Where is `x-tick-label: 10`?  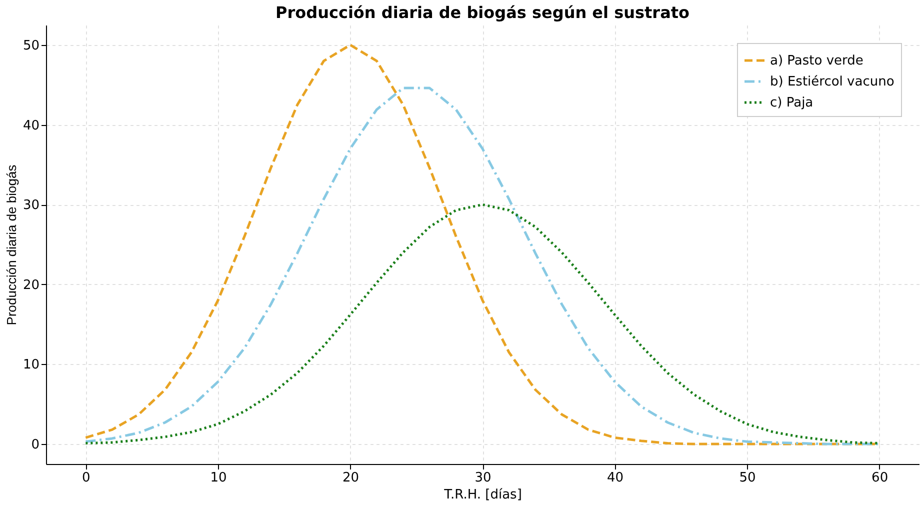
x-tick-label: 10 is located at coordinates (218, 478).